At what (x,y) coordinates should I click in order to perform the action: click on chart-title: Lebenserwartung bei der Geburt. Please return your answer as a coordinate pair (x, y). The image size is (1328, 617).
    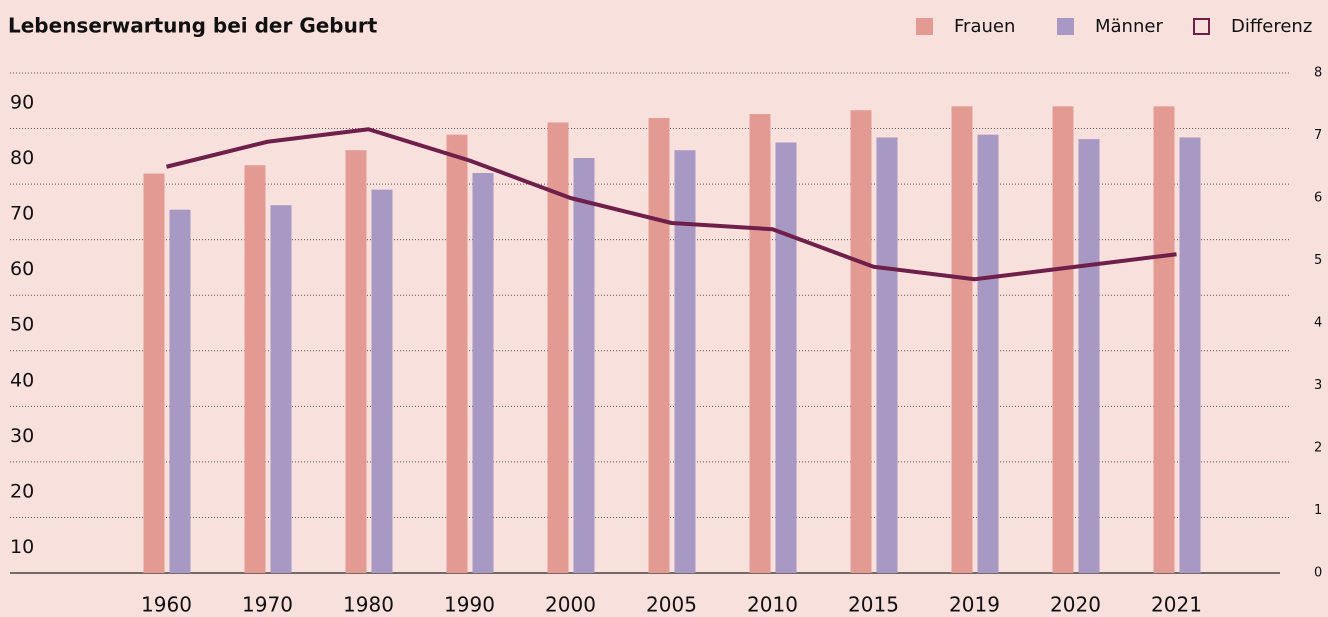
    Looking at the image, I should click on (193, 26).